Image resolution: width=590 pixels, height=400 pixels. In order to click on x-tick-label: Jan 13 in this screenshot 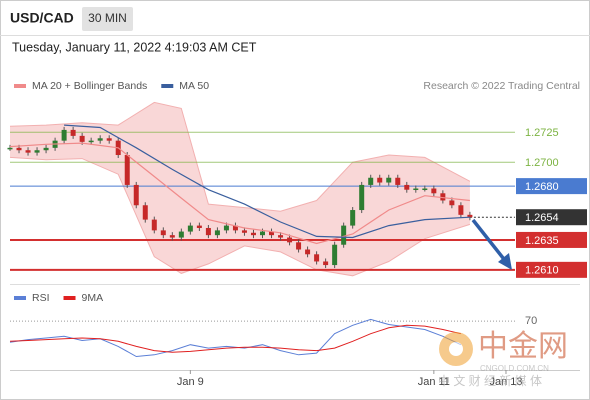, I will do `click(505, 382)`.